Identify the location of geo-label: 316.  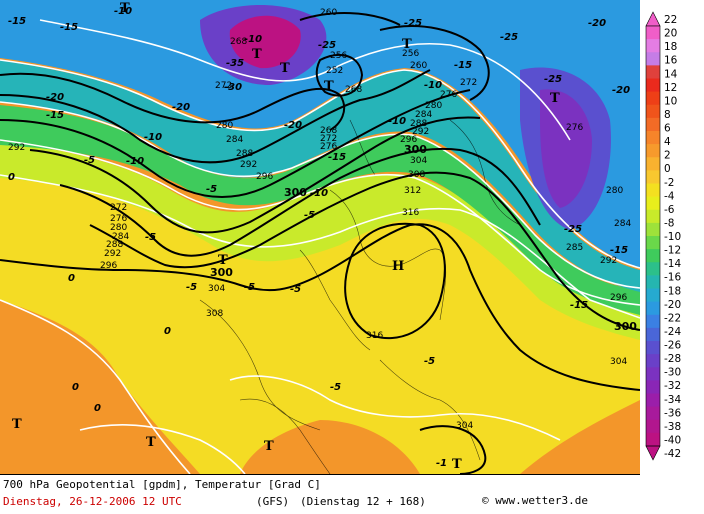
(374, 336).